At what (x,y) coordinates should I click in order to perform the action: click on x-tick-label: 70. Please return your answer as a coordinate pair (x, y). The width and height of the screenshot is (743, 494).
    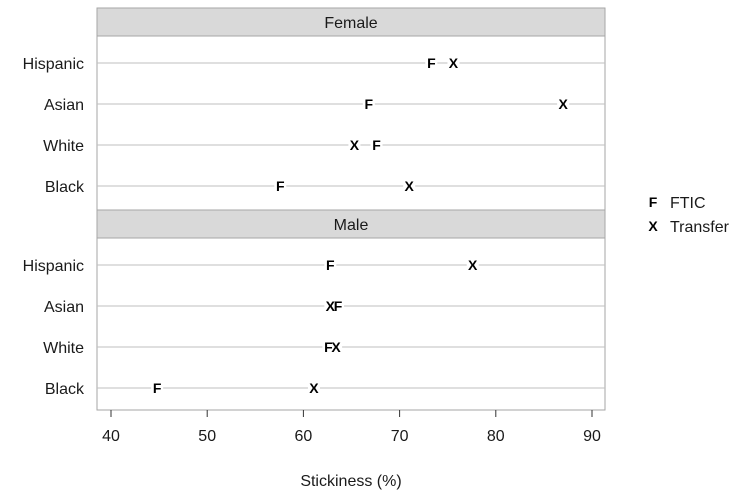
    Looking at the image, I should click on (400, 436).